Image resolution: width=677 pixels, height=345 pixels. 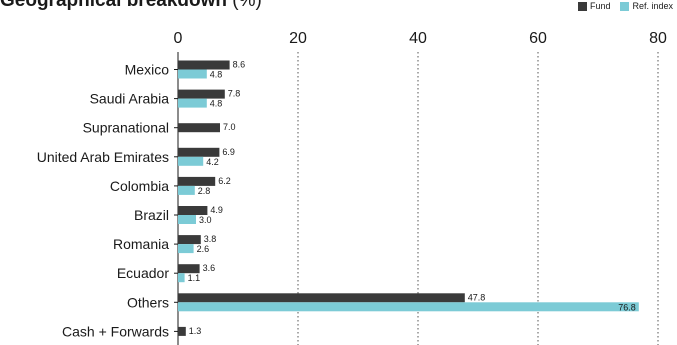 What do you see at coordinates (408, 307) in the screenshot?
I see `bar-ref-index-others` at bounding box center [408, 307].